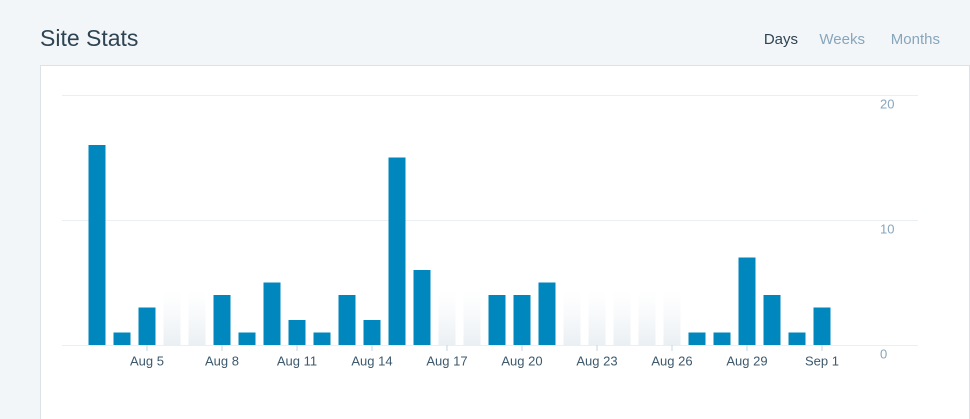  Describe the element at coordinates (521, 360) in the screenshot. I see `x-tick-label: Aug 20` at that location.